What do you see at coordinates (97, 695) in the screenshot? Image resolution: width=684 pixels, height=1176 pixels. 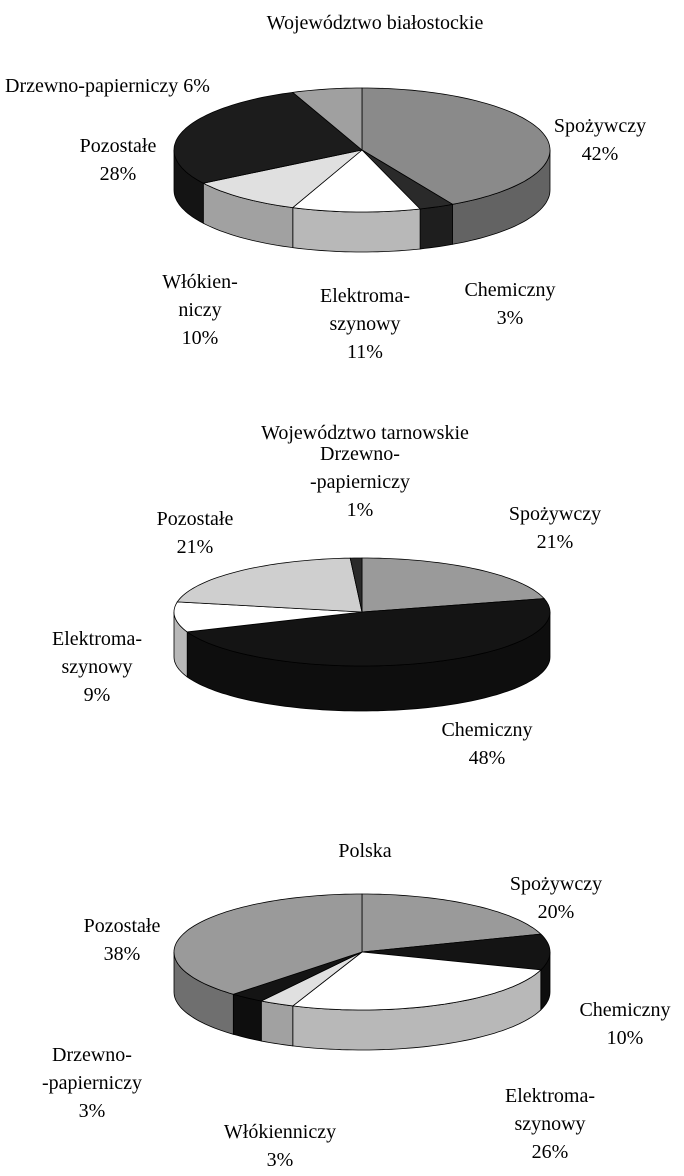 I see `value-label: 9%` at bounding box center [97, 695].